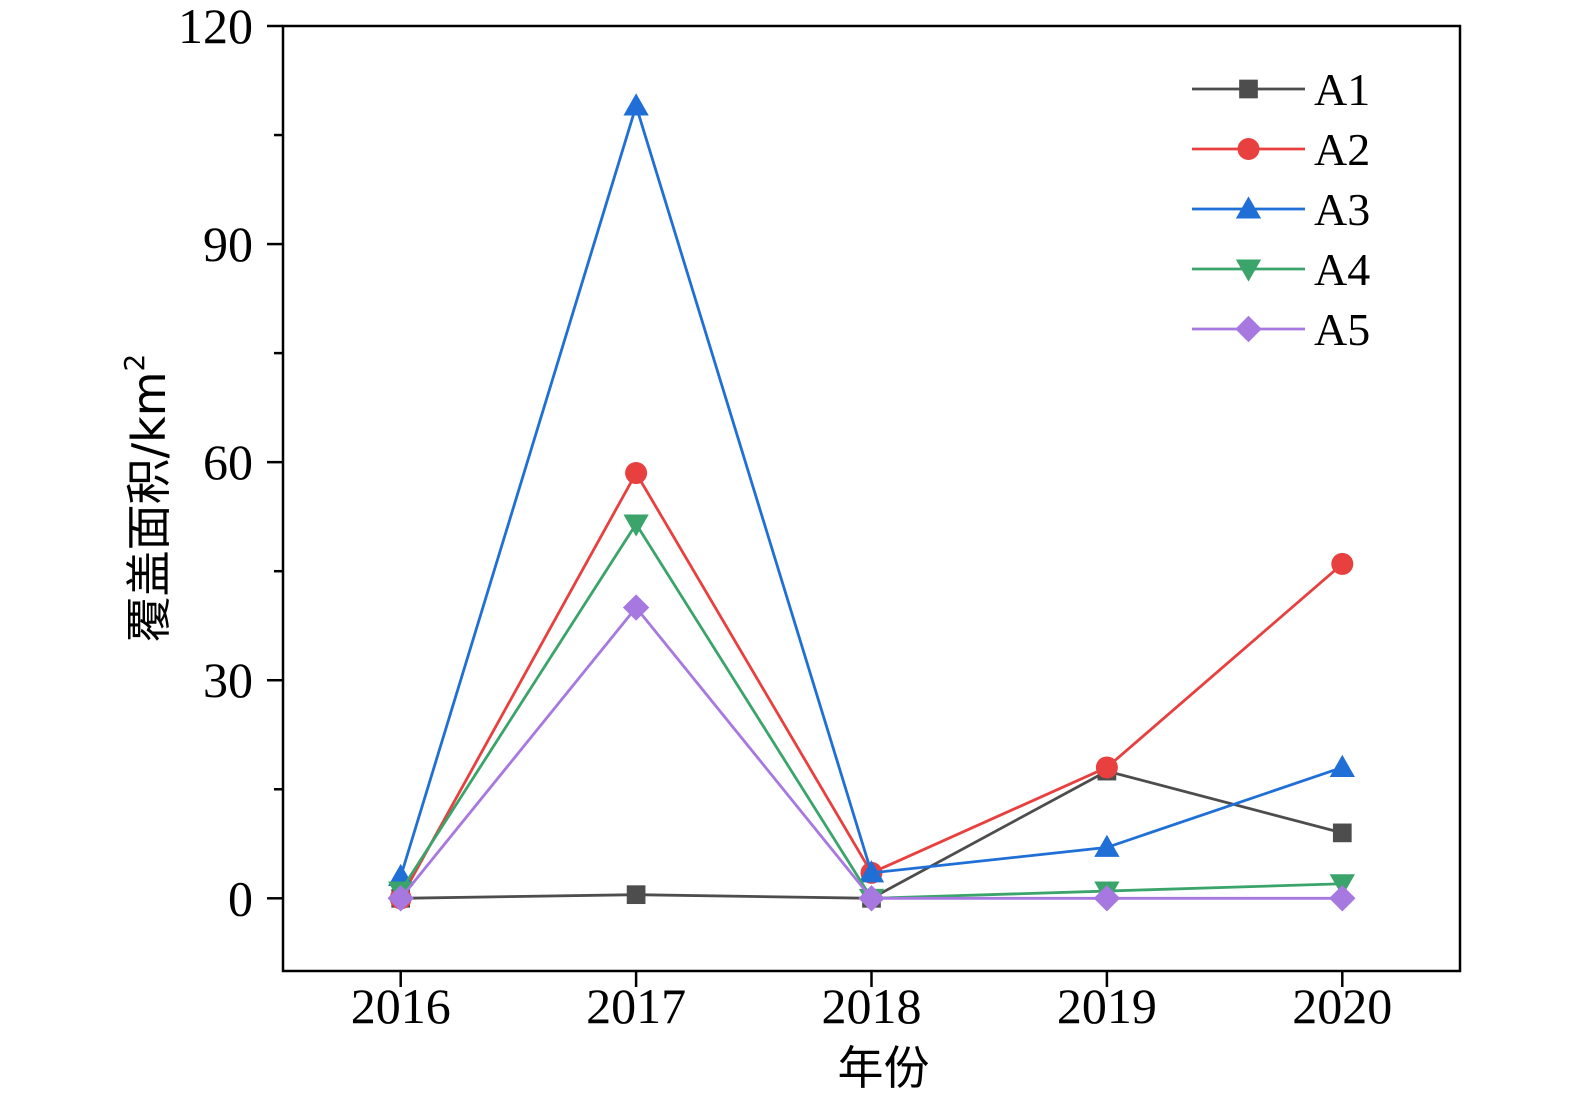  Describe the element at coordinates (1281, 329) in the screenshot. I see `legend-item-a5: A5` at that location.